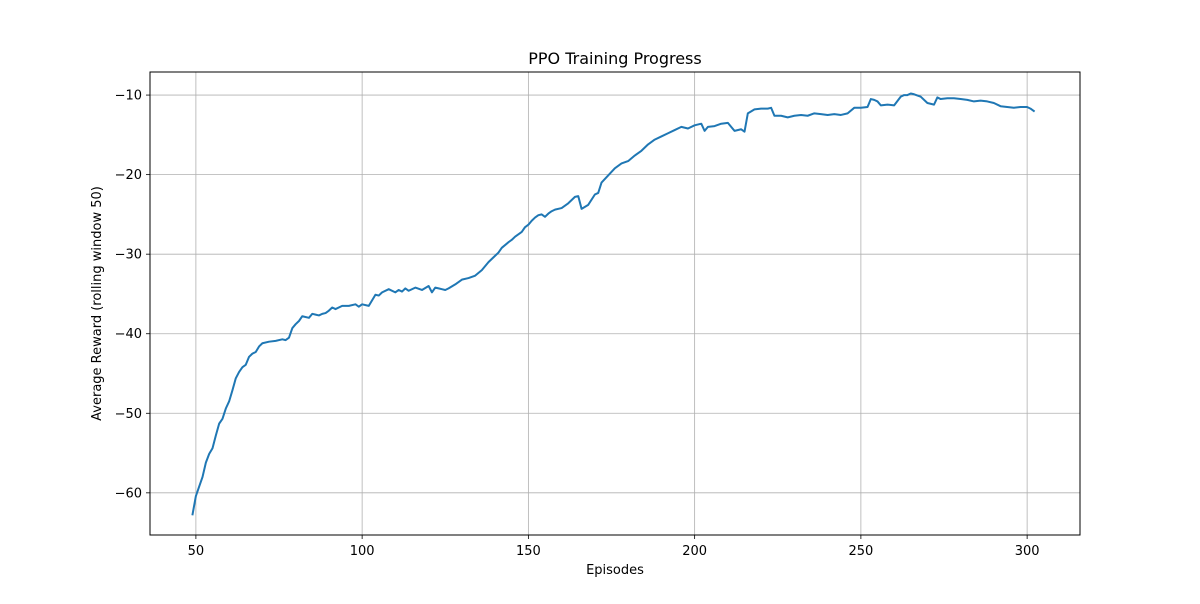 This screenshot has height=604, width=1200. Describe the element at coordinates (196, 551) in the screenshot. I see `x-tick-label: 50` at that location.